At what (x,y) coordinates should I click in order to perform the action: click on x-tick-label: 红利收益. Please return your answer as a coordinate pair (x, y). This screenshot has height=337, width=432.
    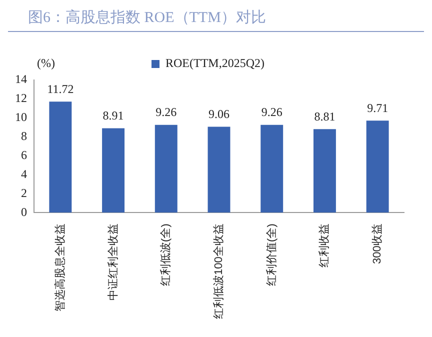
    Looking at the image, I should click on (324, 246).